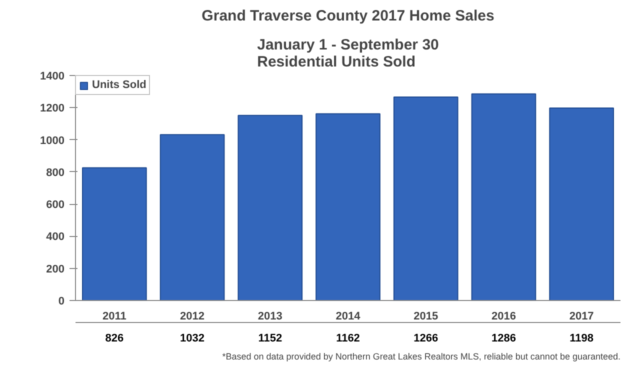 The width and height of the screenshot is (634, 366). Describe the element at coordinates (270, 316) in the screenshot. I see `x-tick-label: 2013` at that location.